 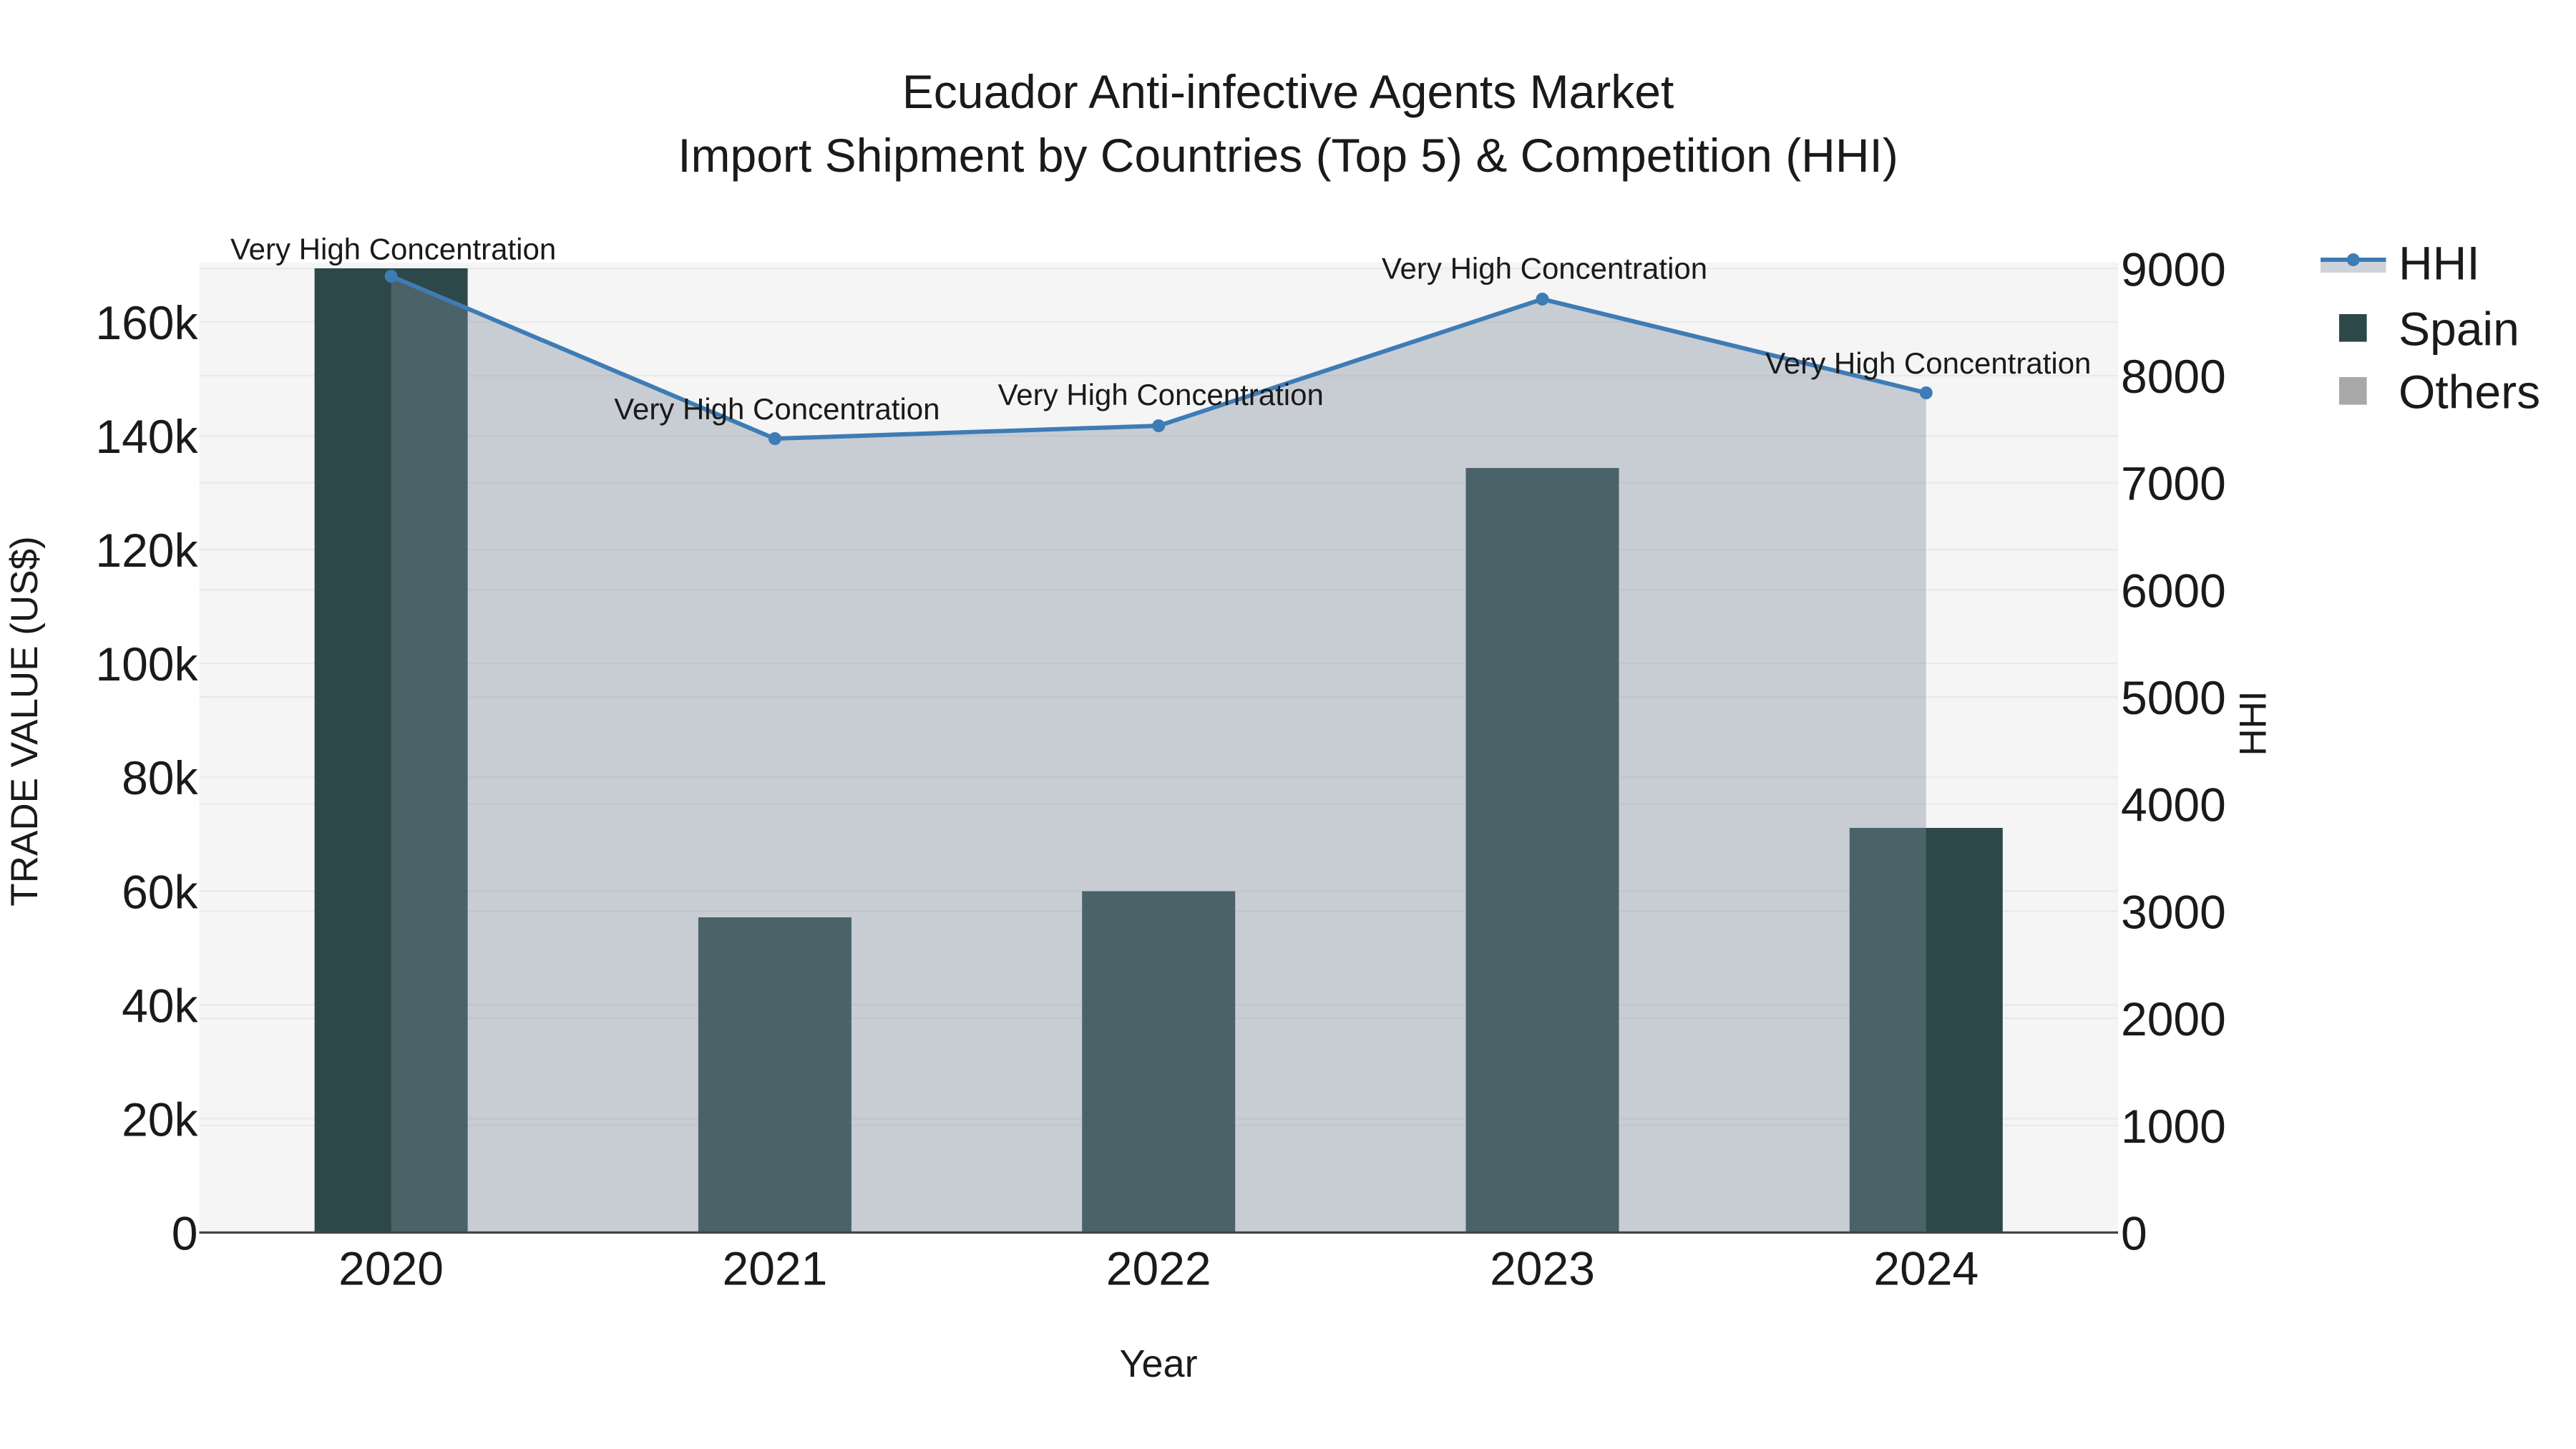 What do you see at coordinates (2173, 805) in the screenshot?
I see `svg-text: 4000` at bounding box center [2173, 805].